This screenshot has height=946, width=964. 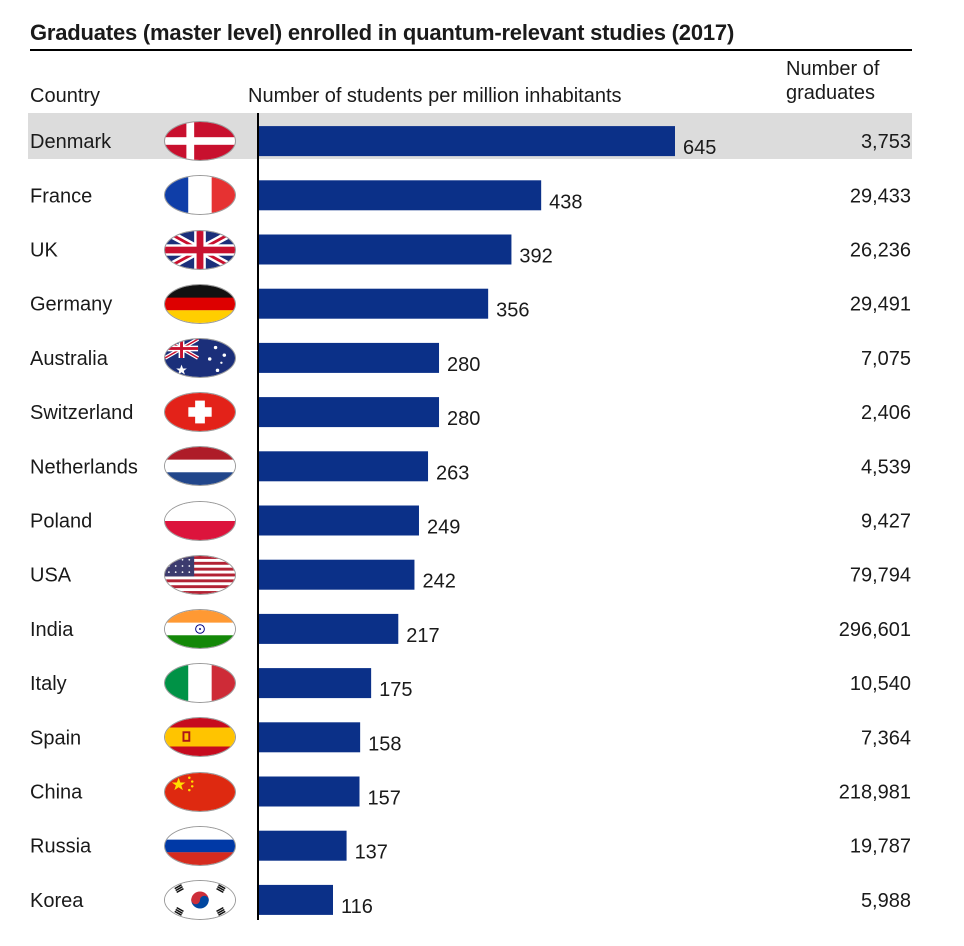 What do you see at coordinates (61, 196) in the screenshot?
I see `country-label-france: France` at bounding box center [61, 196].